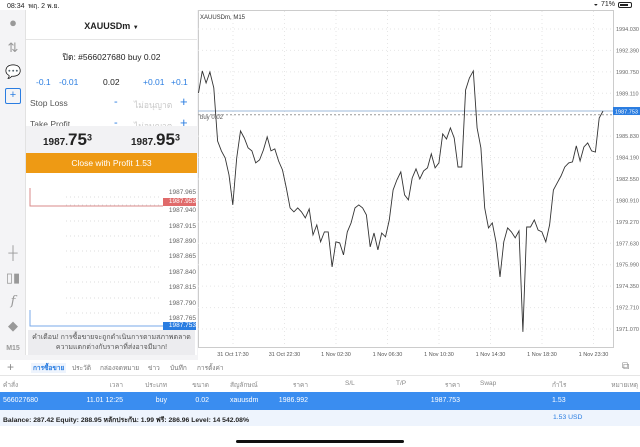 The height and width of the screenshot is (447, 640). I want to click on status-time: 08:34 พฤ. 2 พ.ย., so click(33, 6).